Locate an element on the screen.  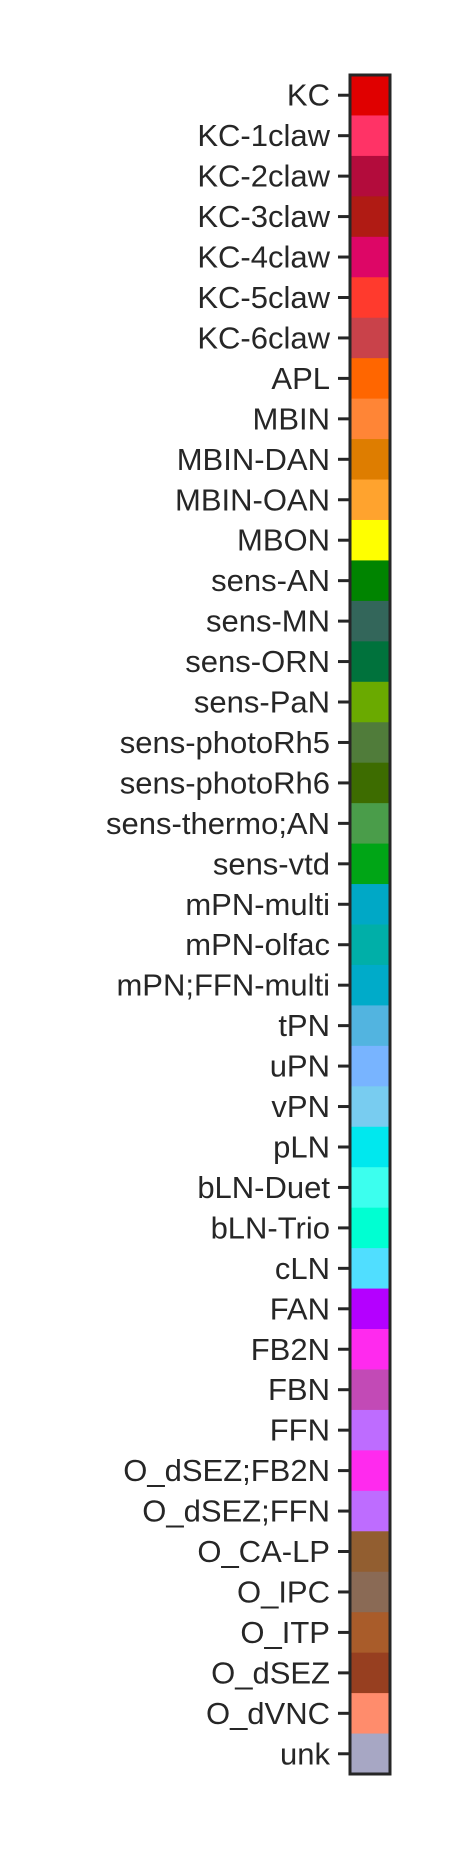
tick-label-kc-3claw: KC-3claw is located at coordinates (263, 216).